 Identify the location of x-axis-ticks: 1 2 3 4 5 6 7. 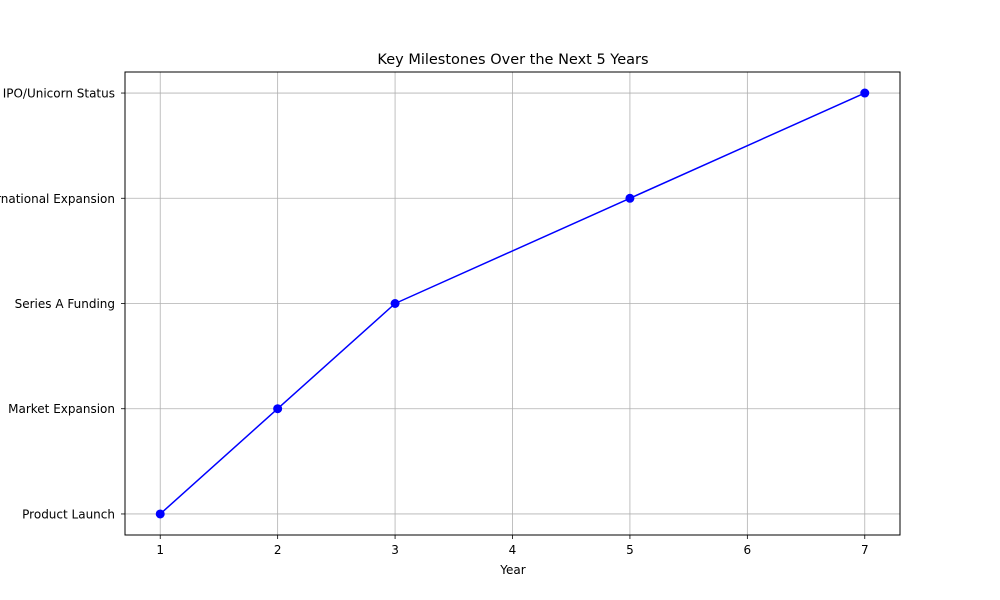
(512, 546).